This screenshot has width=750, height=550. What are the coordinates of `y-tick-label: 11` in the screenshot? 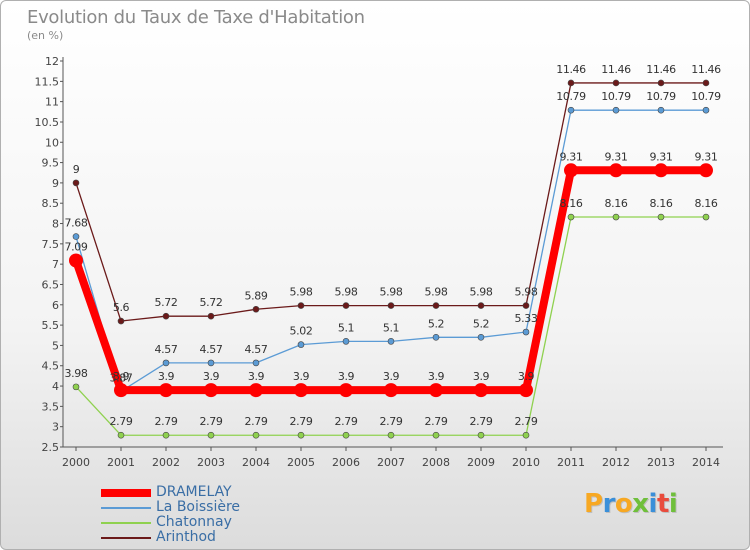 It's located at (52, 102).